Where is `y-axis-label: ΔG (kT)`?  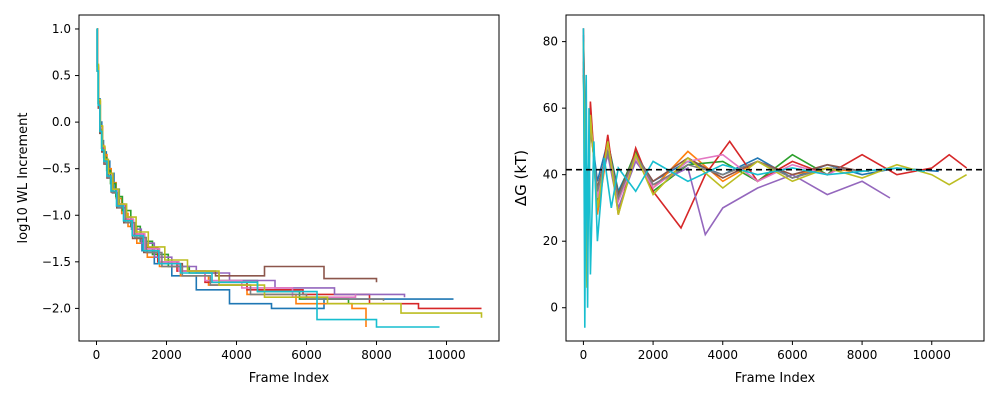
y-axis-label: ΔG (kT) is located at coordinates (521, 178).